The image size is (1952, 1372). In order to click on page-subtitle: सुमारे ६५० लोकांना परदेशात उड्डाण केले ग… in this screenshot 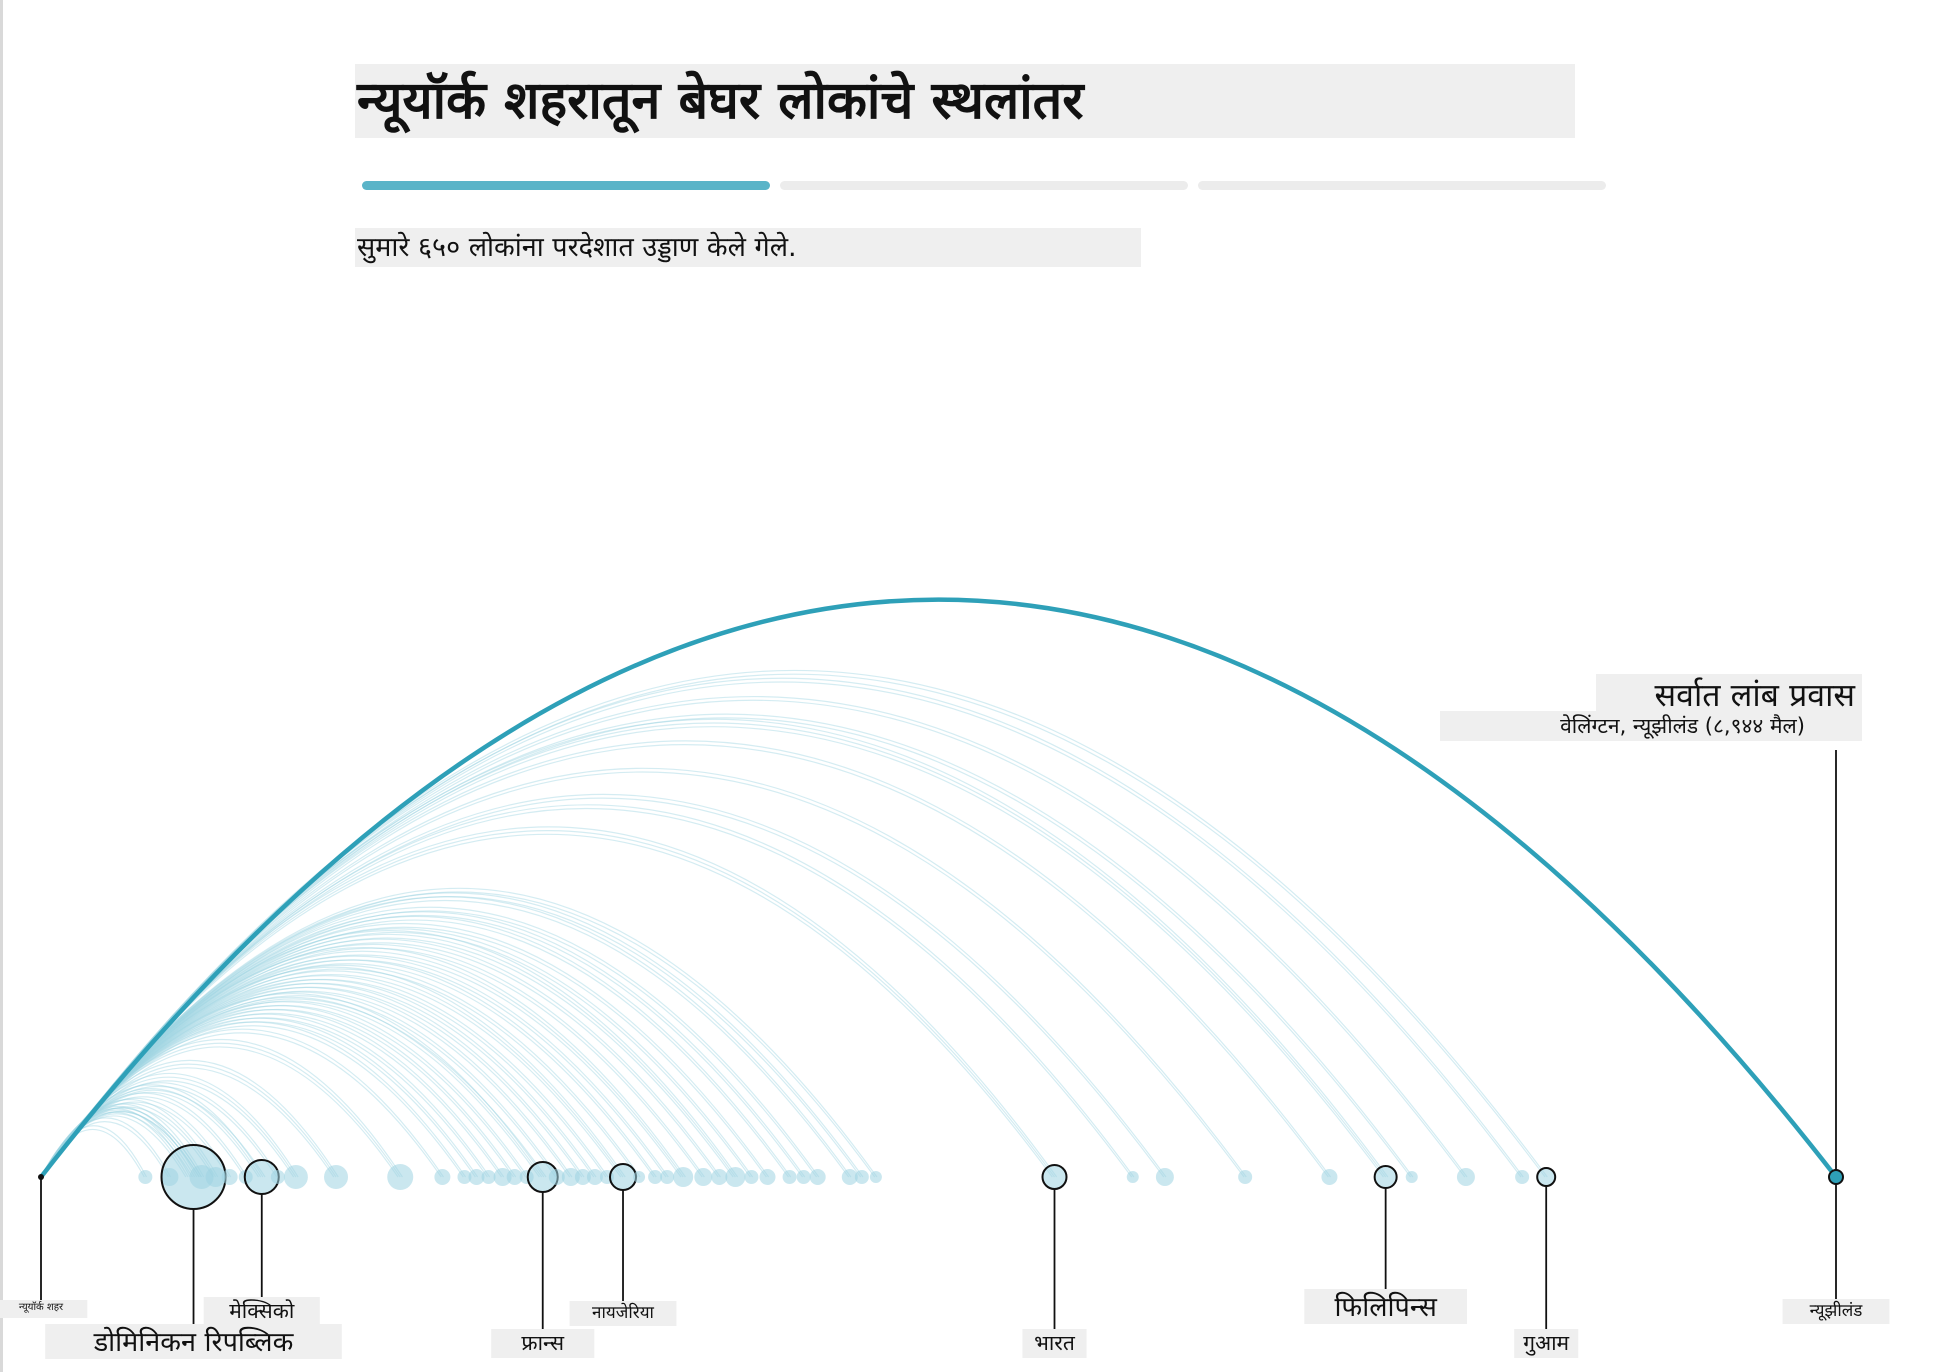, I will do `click(577, 247)`.